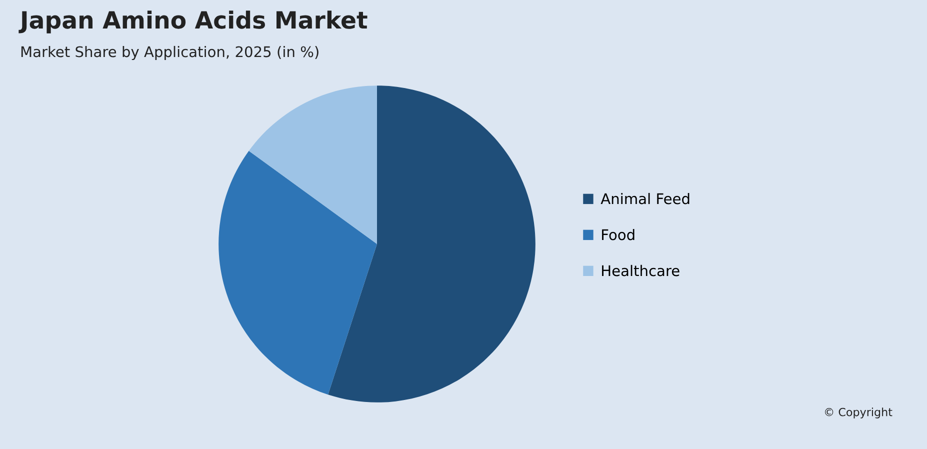 This screenshot has width=927, height=449. What do you see at coordinates (618, 234) in the screenshot?
I see `legend-label: Food` at bounding box center [618, 234].